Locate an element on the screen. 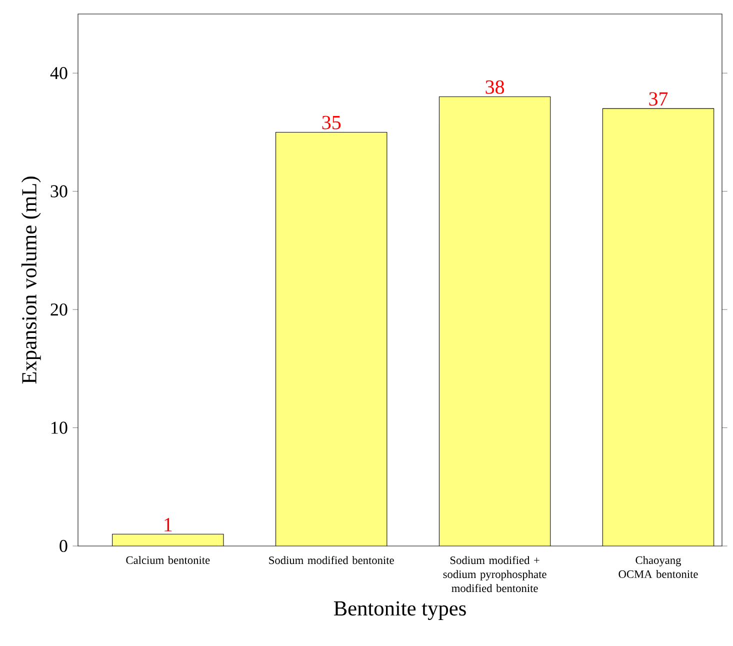 Image resolution: width=733 pixels, height=646 pixels. y-tick-label: 30 is located at coordinates (59, 191).